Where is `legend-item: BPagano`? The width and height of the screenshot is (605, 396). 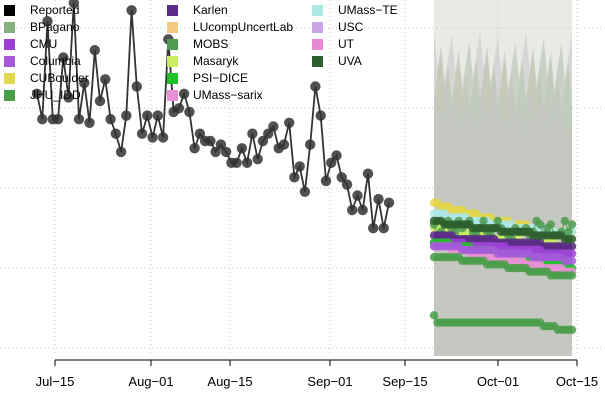 legend-item: BPagano is located at coordinates (42, 27).